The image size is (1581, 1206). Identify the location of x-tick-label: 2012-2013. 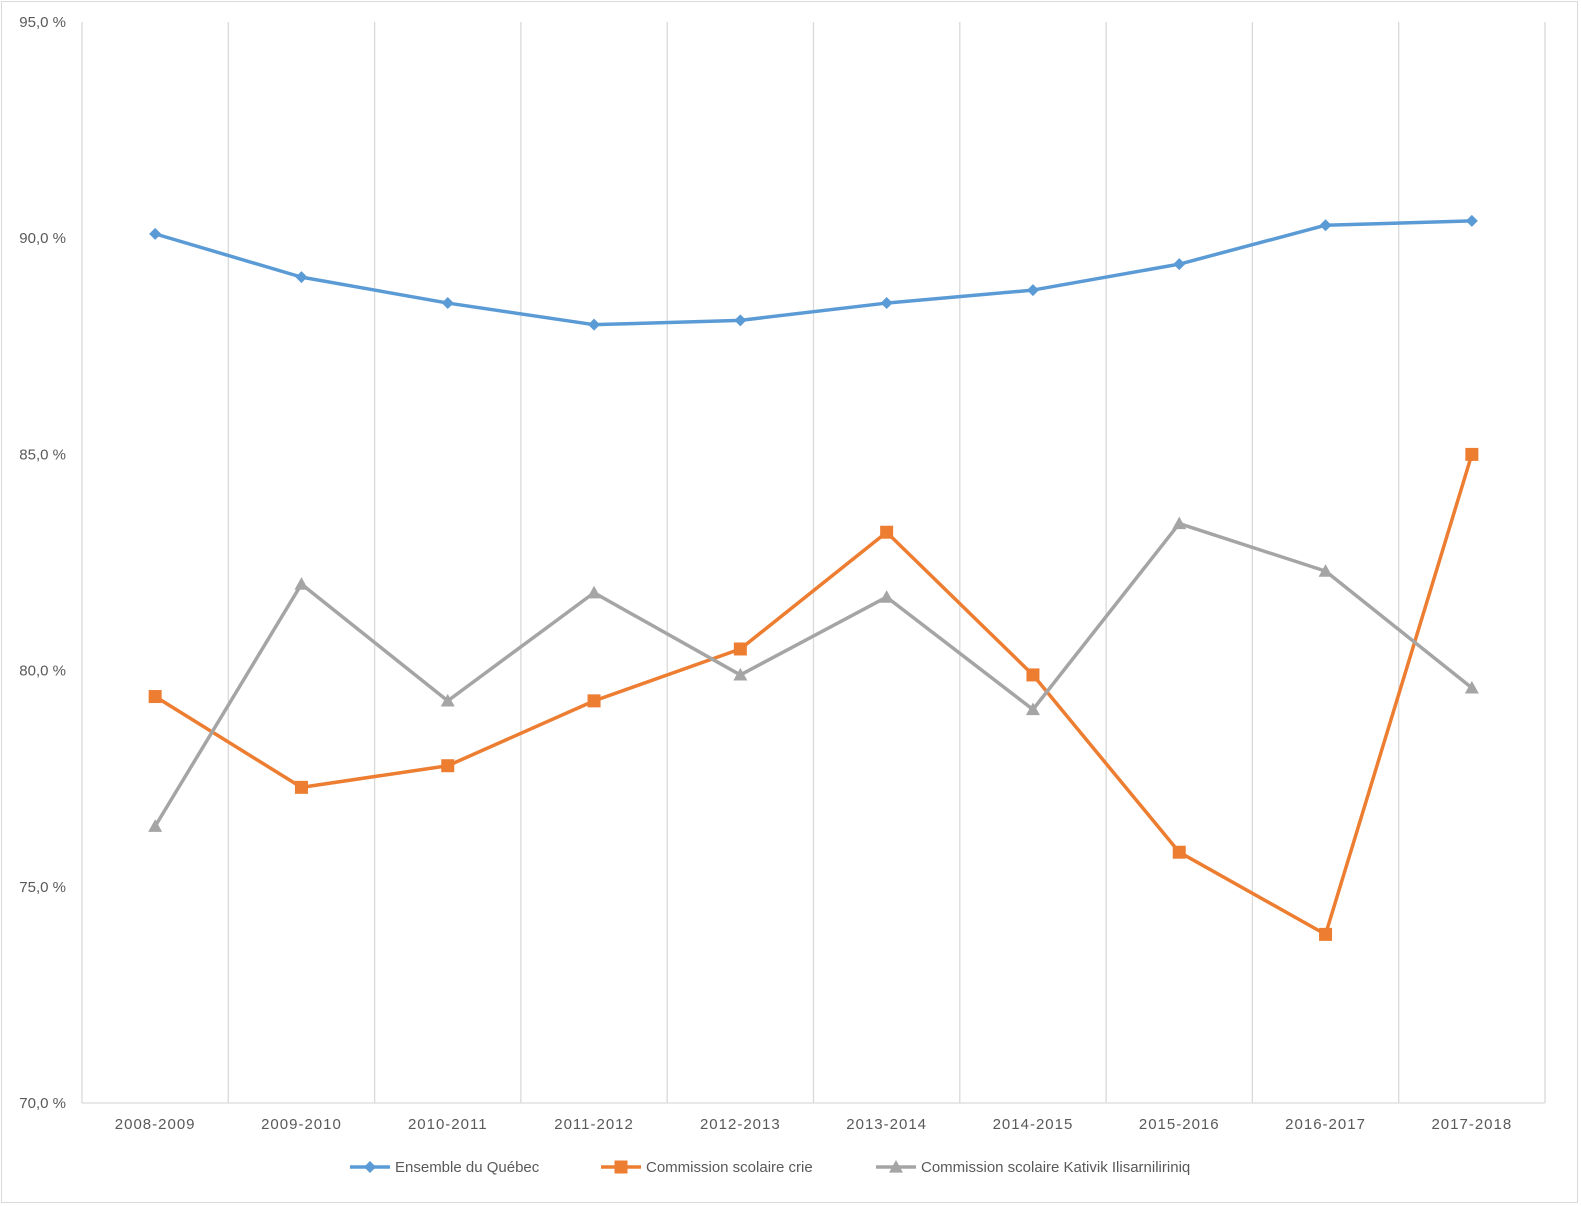
(740, 1124).